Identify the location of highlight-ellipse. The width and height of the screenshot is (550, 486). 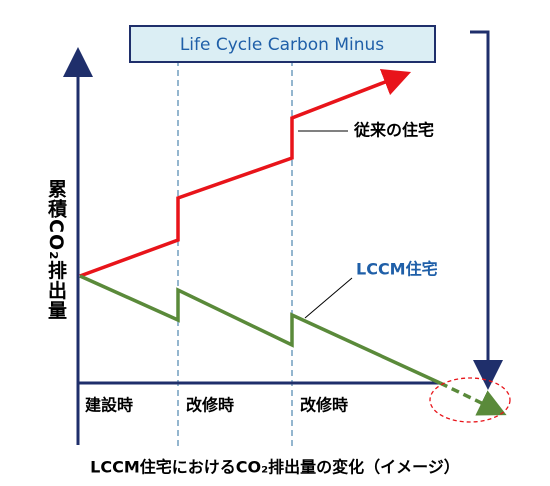
(470, 400).